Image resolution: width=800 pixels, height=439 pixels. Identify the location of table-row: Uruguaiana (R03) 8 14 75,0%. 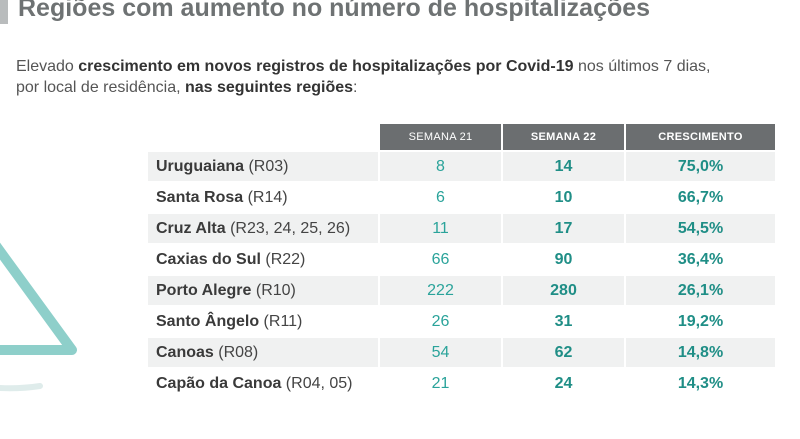
(461, 166).